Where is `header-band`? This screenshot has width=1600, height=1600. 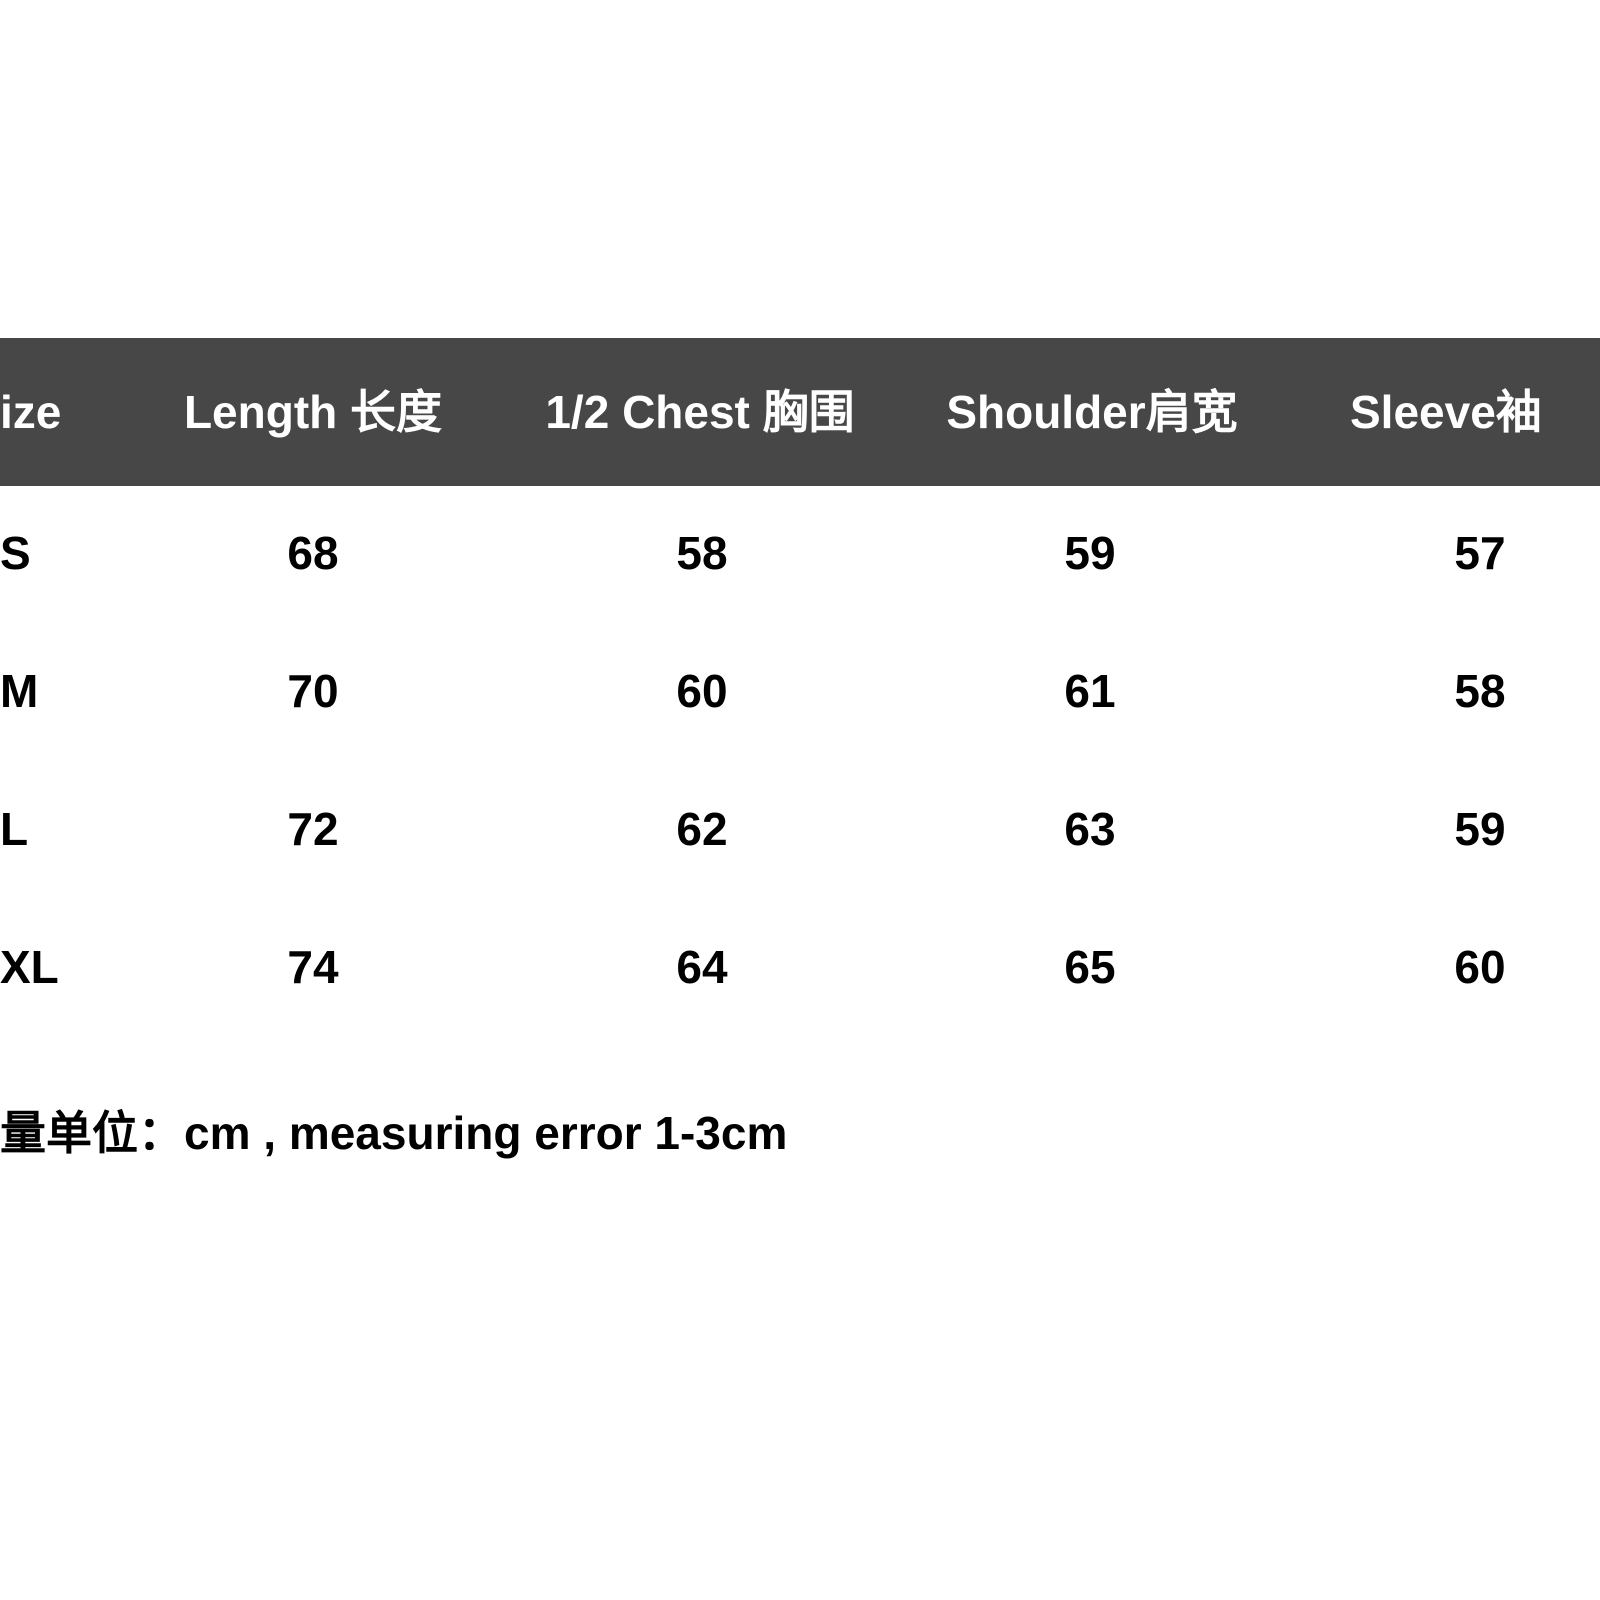
header-band is located at coordinates (800, 412).